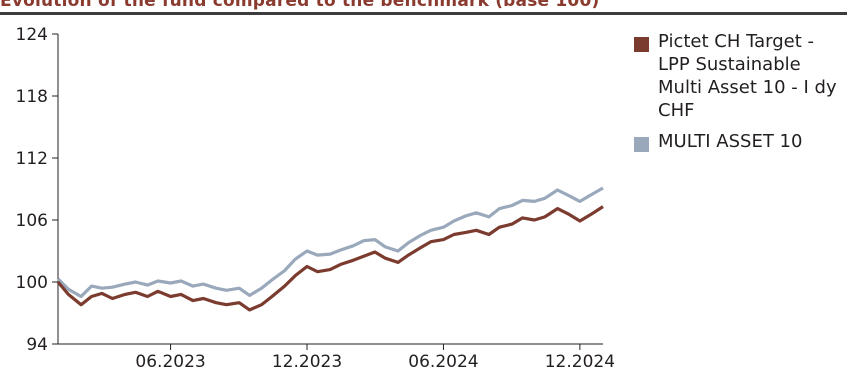 This screenshot has width=847, height=376. What do you see at coordinates (32, 159) in the screenshot?
I see `y-tick-label: 112` at bounding box center [32, 159].